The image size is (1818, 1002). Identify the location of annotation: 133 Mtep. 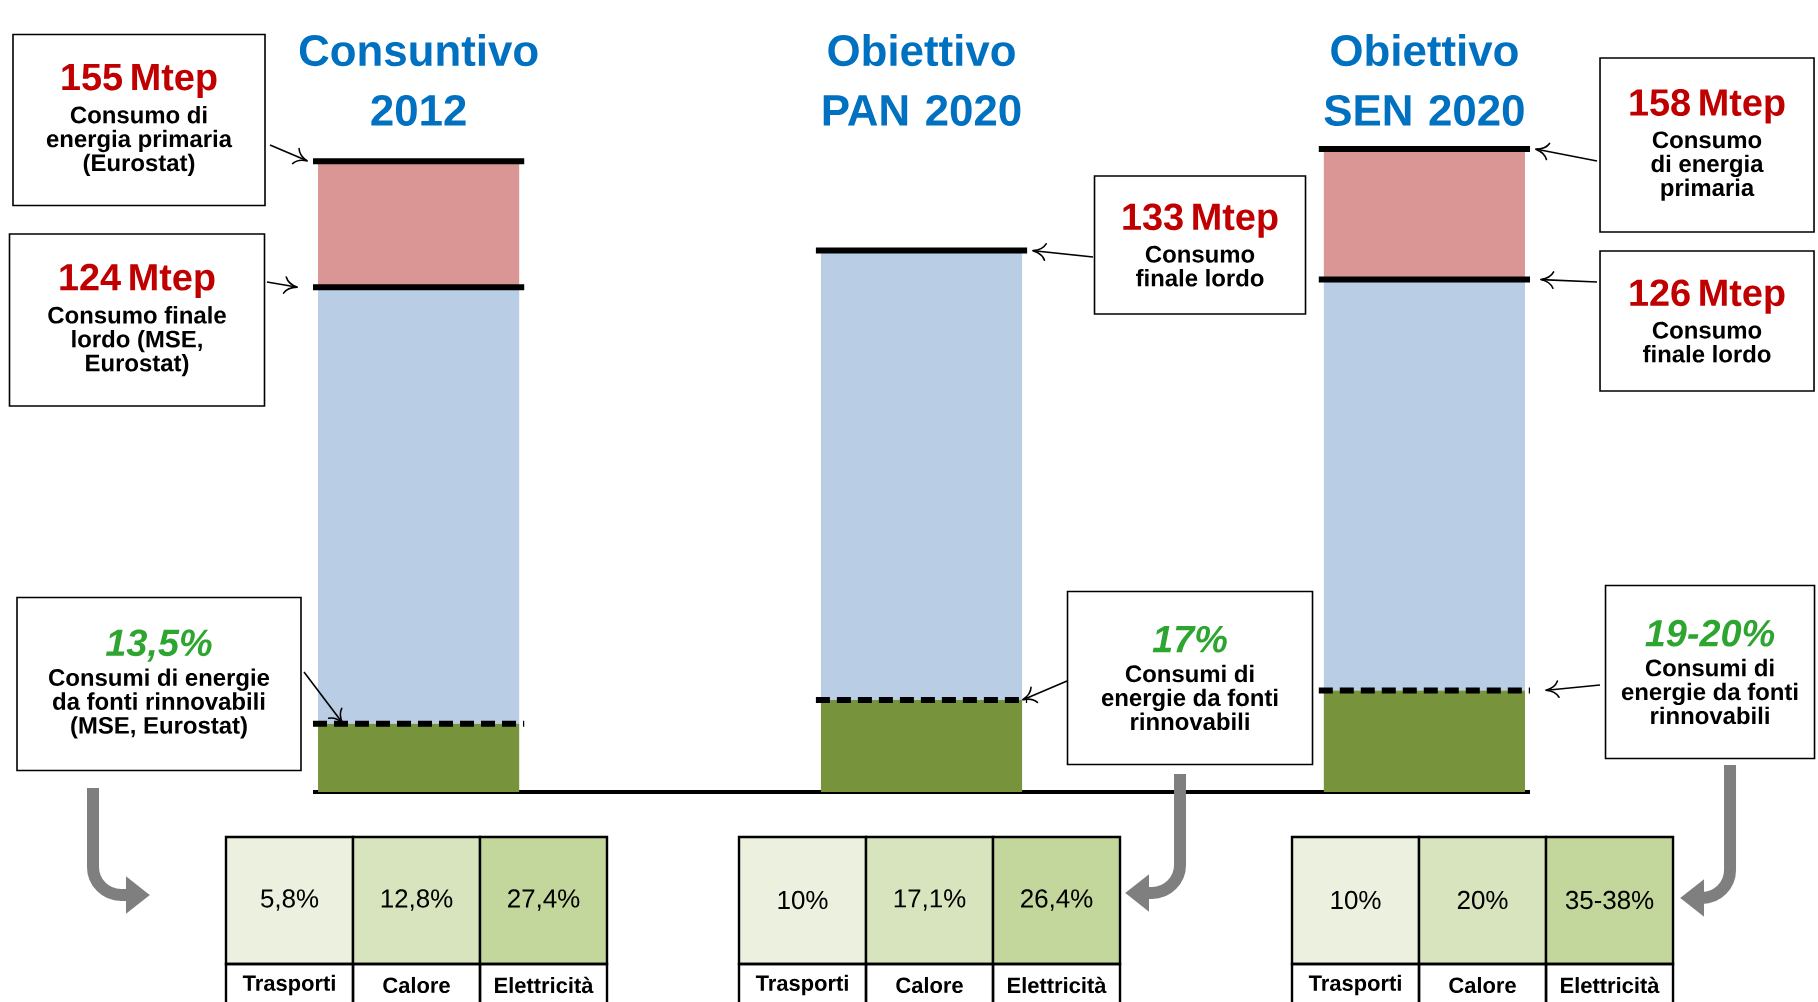
(1200, 220).